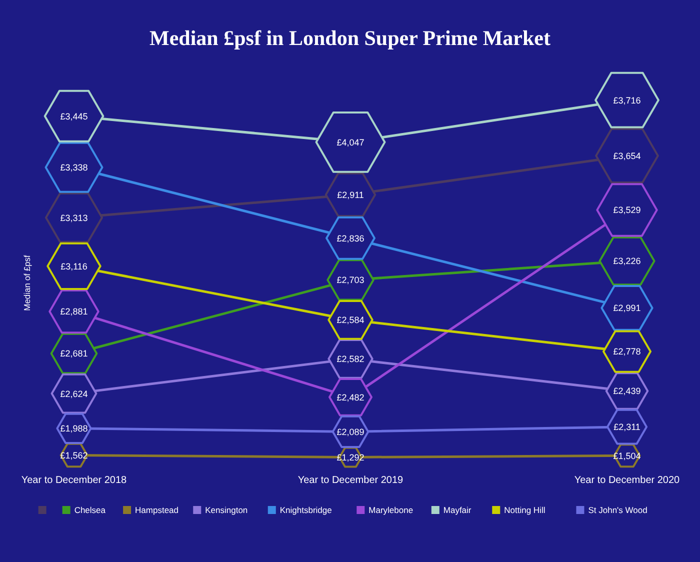 Image resolution: width=700 pixels, height=562 pixels. Describe the element at coordinates (350, 238) in the screenshot. I see `data-label: £2,836` at that location.